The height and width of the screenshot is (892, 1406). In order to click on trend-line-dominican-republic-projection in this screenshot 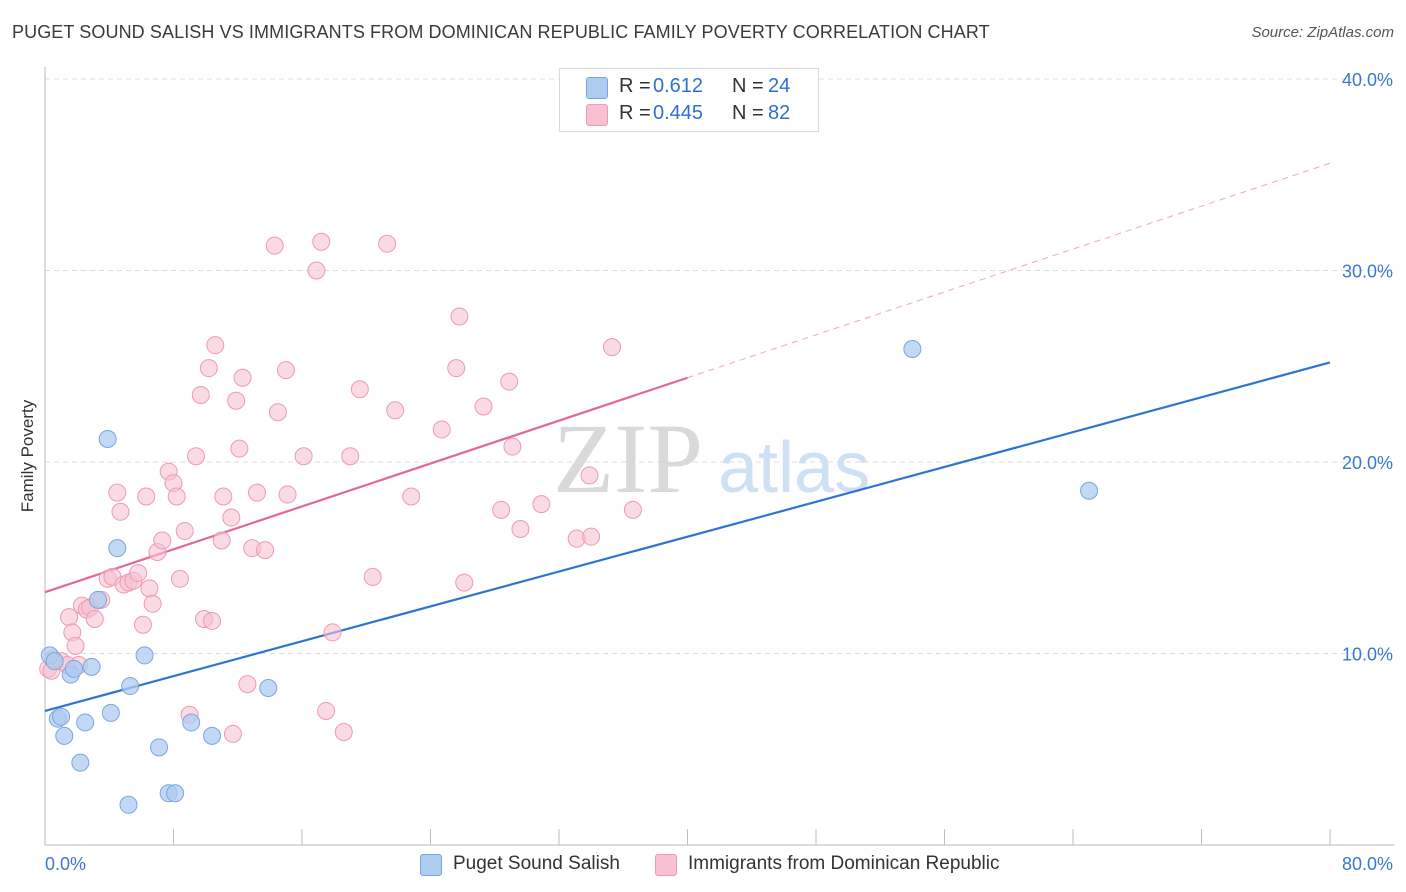, I will do `click(1009, 270)`.